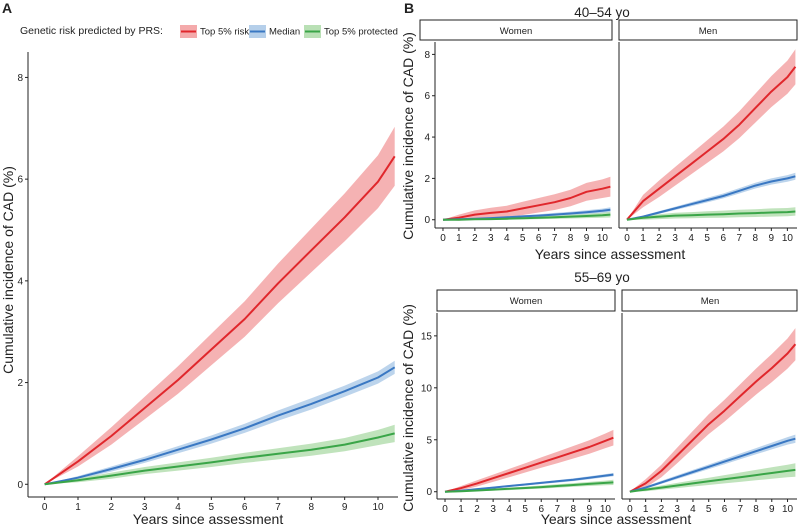  I want to click on panel-b-top-women-x-tick-label: 1, so click(459, 238).